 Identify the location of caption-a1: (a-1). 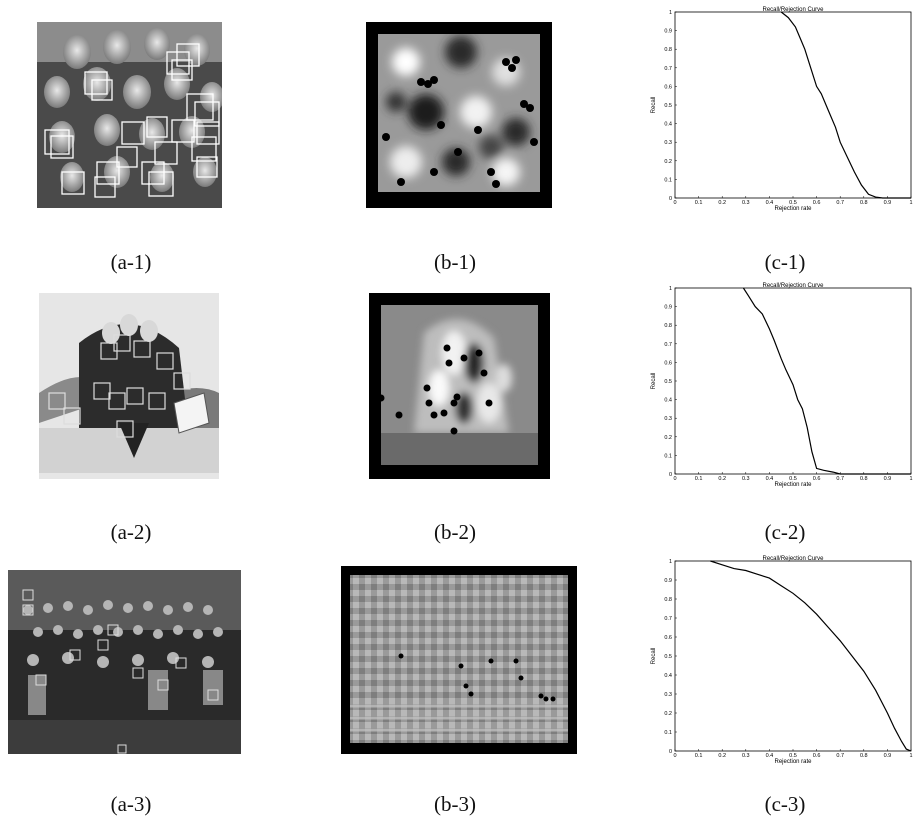
(131, 262).